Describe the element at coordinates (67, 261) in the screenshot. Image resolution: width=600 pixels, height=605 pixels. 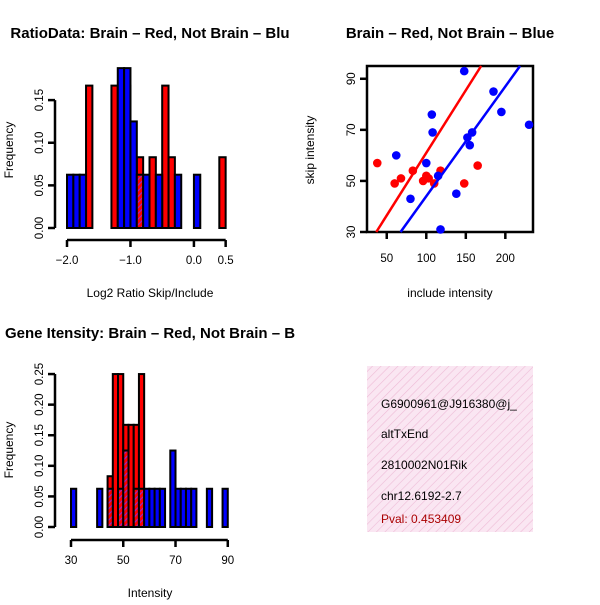
I see `ratio-x-tick-label: −2.0` at that location.